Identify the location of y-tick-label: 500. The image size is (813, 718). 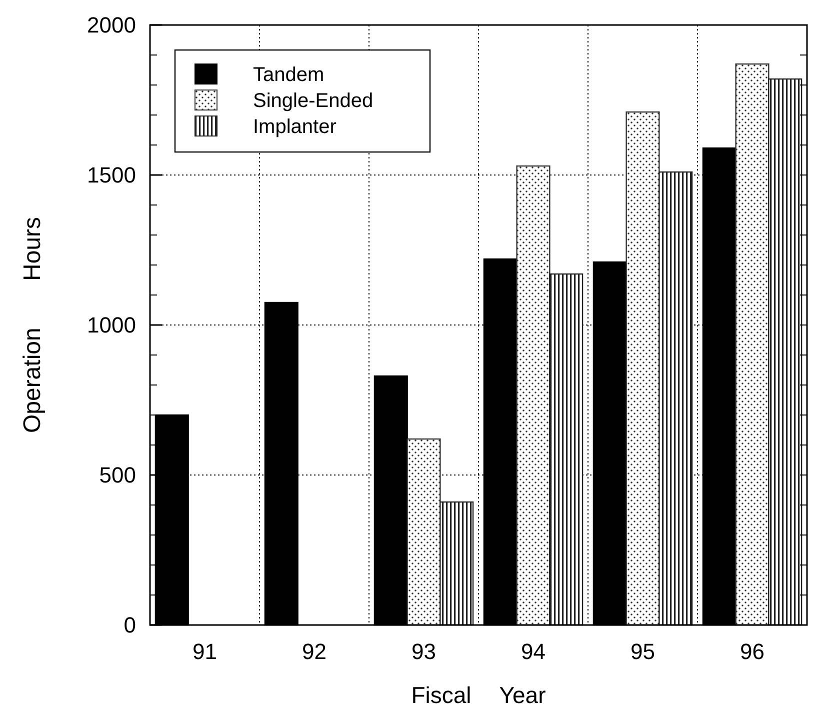
(117, 475).